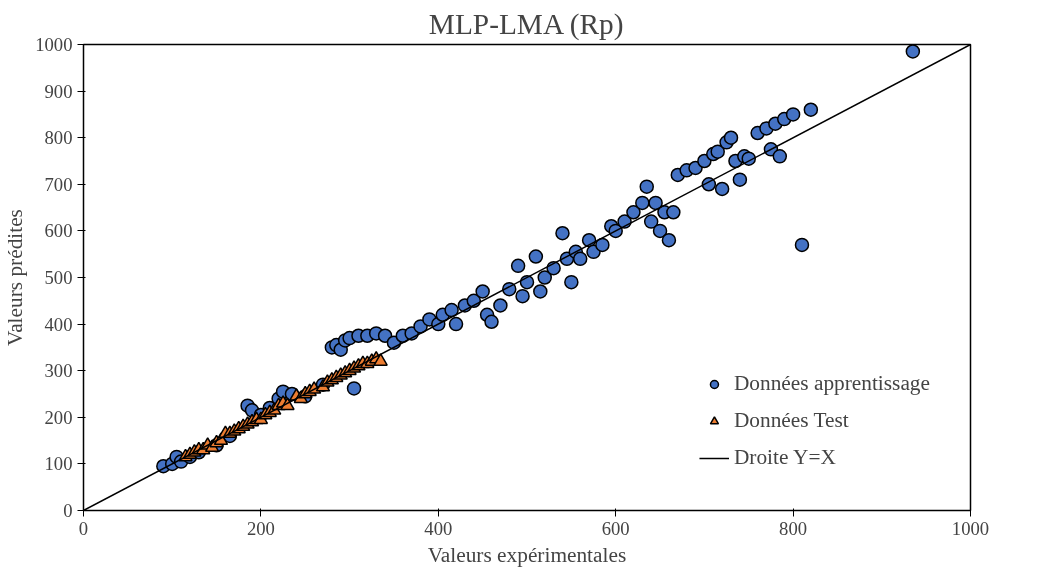 The height and width of the screenshot is (579, 1042). What do you see at coordinates (68, 510) in the screenshot?
I see `y-tick-label: 0` at bounding box center [68, 510].